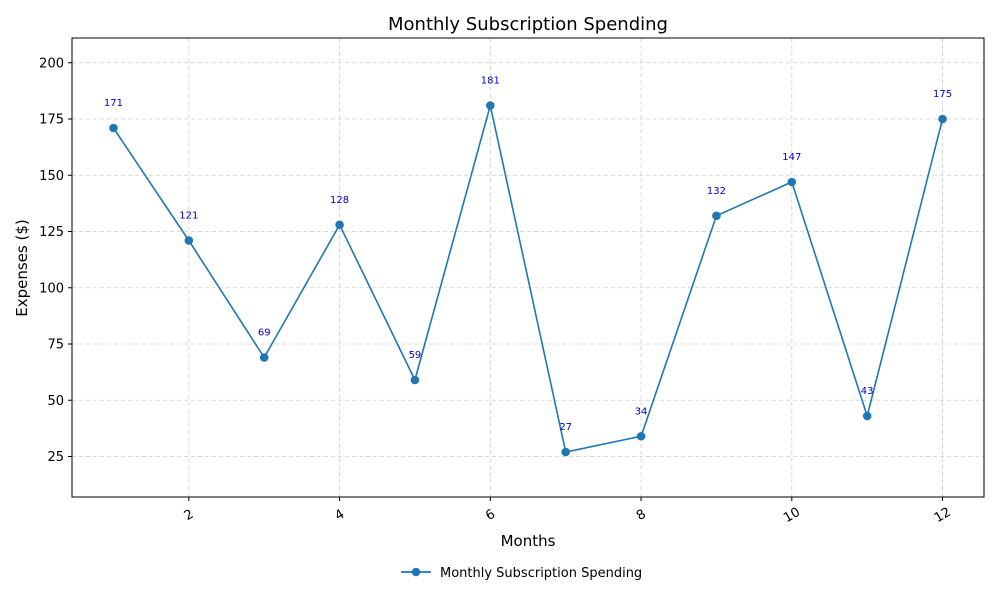 The height and width of the screenshot is (600, 1000). What do you see at coordinates (716, 191) in the screenshot?
I see `data-label: 132` at bounding box center [716, 191].